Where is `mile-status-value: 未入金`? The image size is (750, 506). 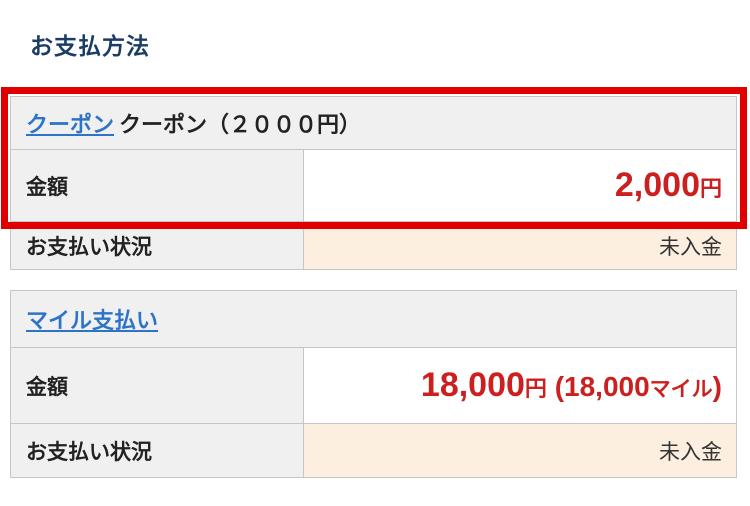 mile-status-value: 未入金 is located at coordinates (690, 452).